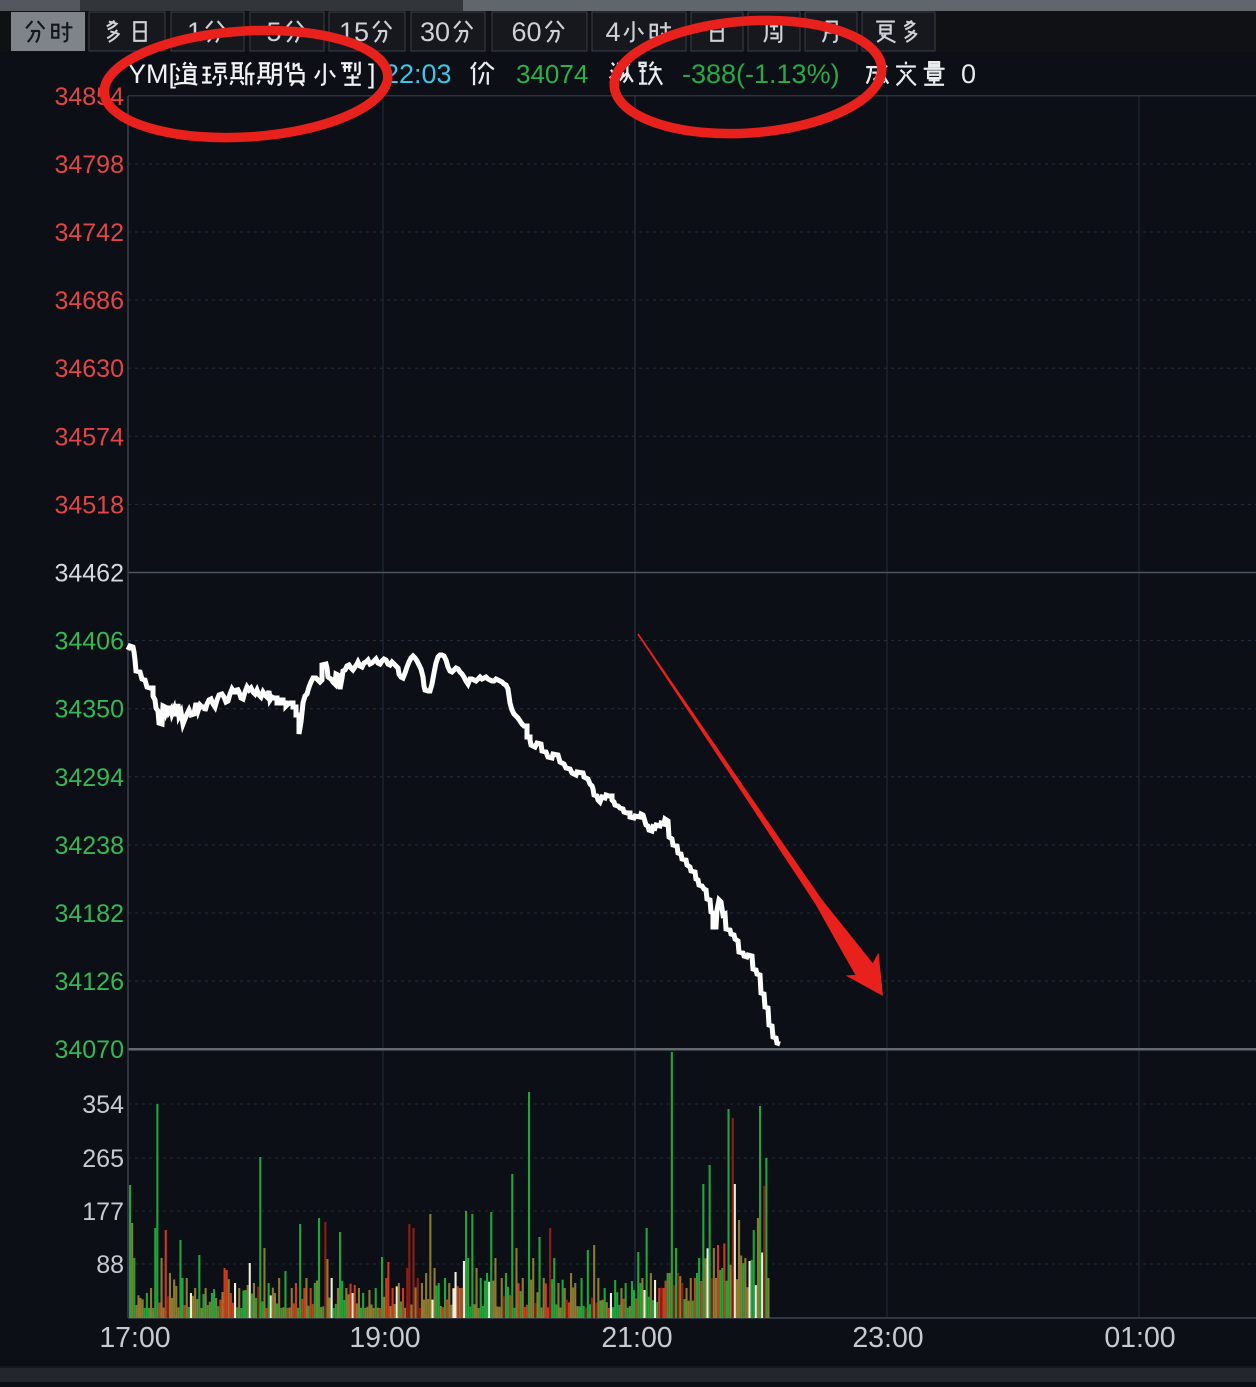  Describe the element at coordinates (89, 778) in the screenshot. I see `svg-text: 34294` at that location.